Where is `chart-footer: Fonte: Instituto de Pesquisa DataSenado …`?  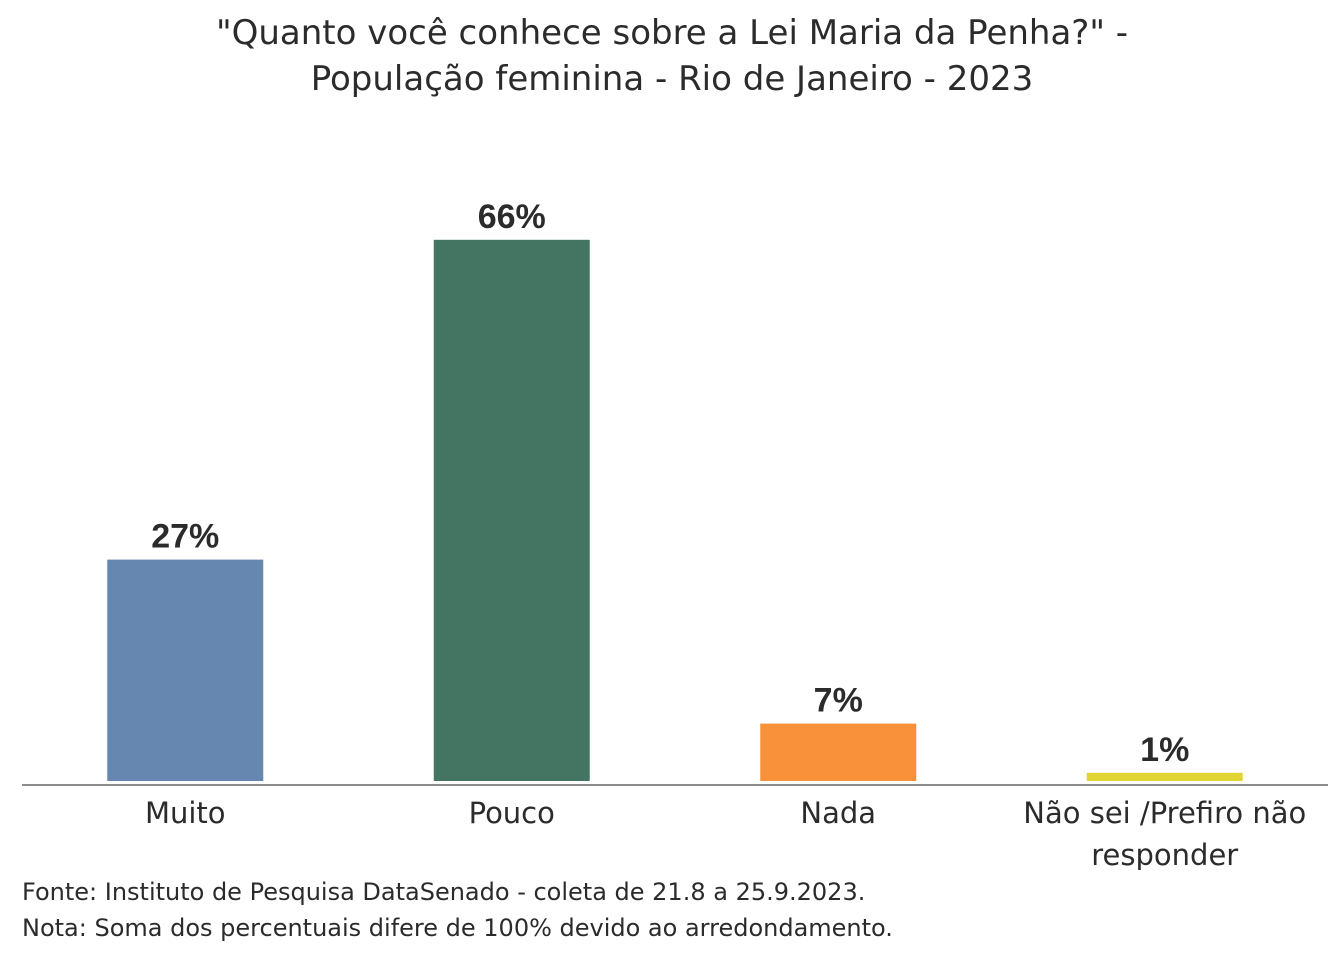 chart-footer: Fonte: Instituto de Pesquisa DataSenado … is located at coordinates (457, 910).